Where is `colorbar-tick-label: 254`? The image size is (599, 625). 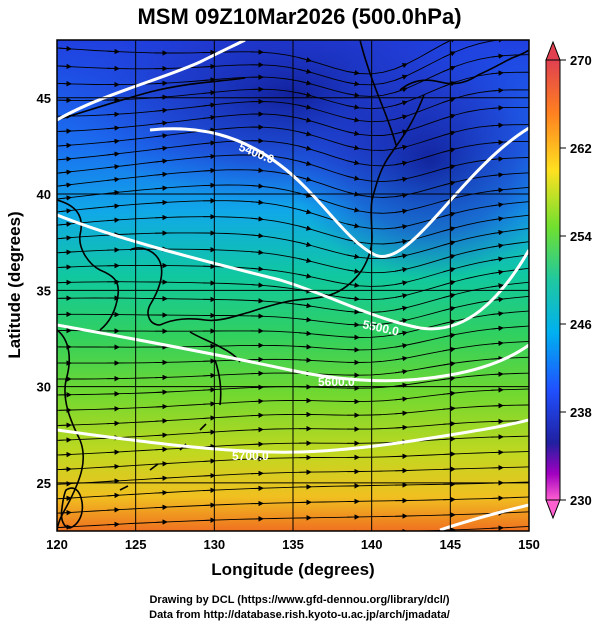
colorbar-tick-label: 254 is located at coordinates (581, 236).